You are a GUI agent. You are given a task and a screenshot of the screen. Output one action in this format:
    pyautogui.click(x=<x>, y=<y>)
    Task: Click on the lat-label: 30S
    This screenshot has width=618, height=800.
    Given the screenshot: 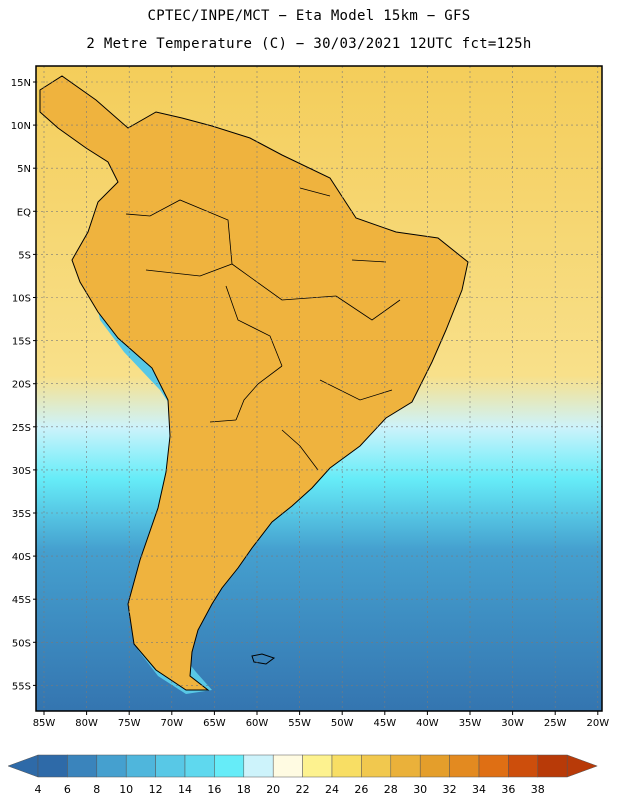 What is the action you would take?
    pyautogui.click(x=21, y=471)
    